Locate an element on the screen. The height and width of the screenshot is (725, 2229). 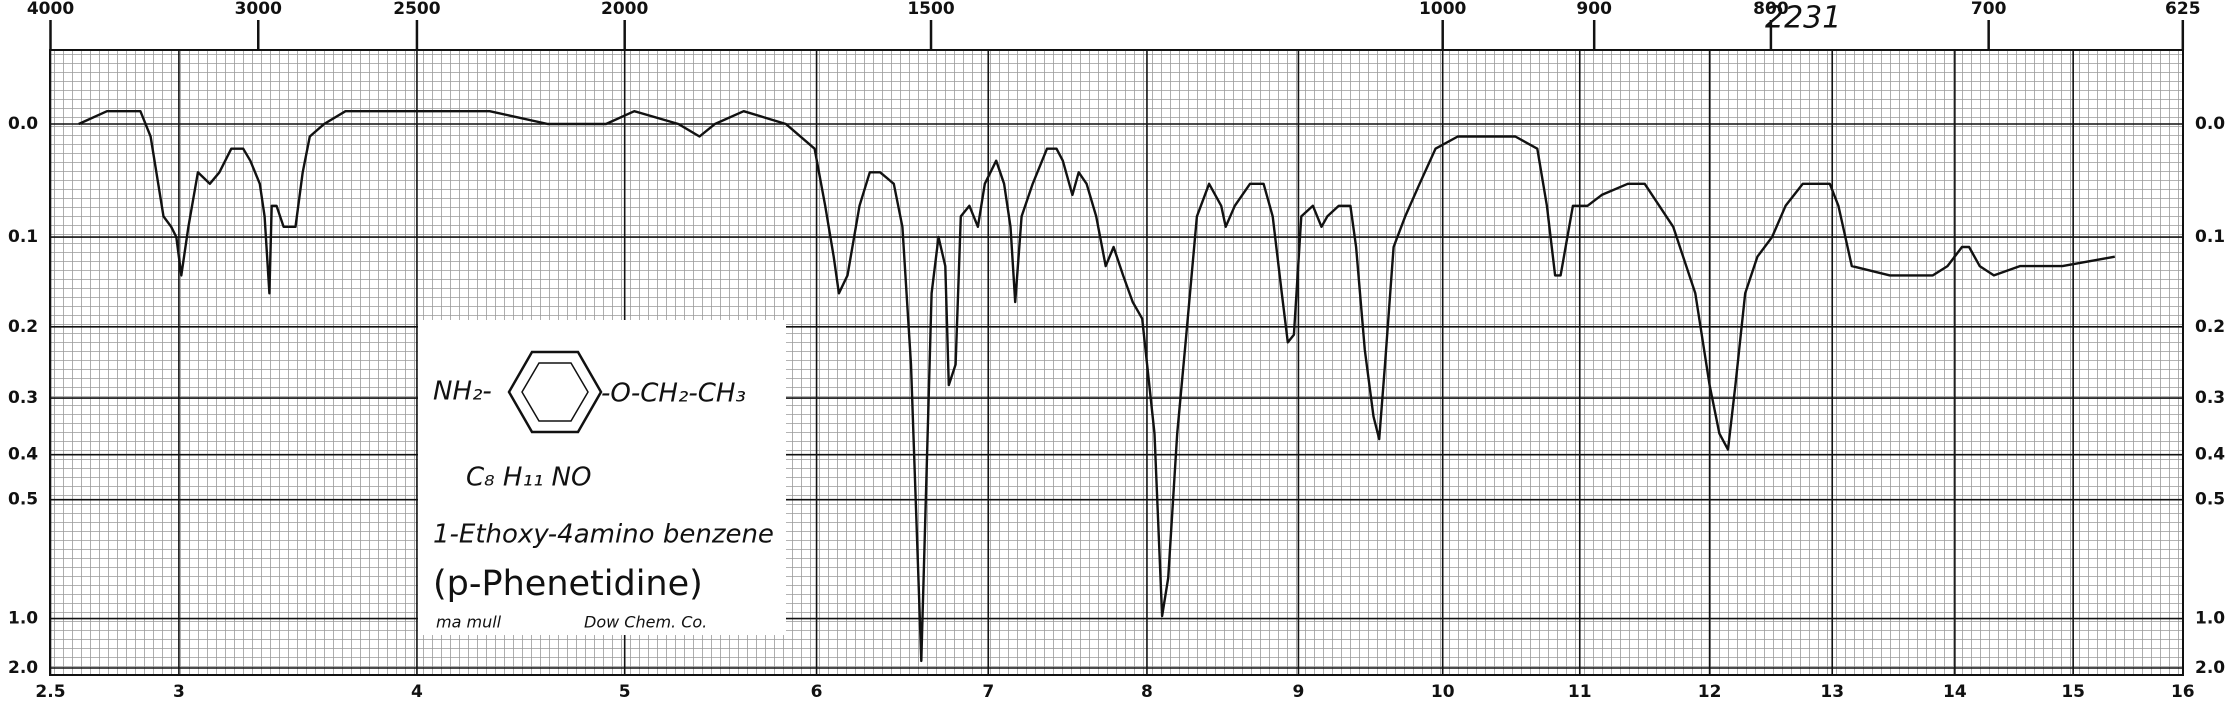
y-tick-label-right: 0.2 is located at coordinates (2210, 327).